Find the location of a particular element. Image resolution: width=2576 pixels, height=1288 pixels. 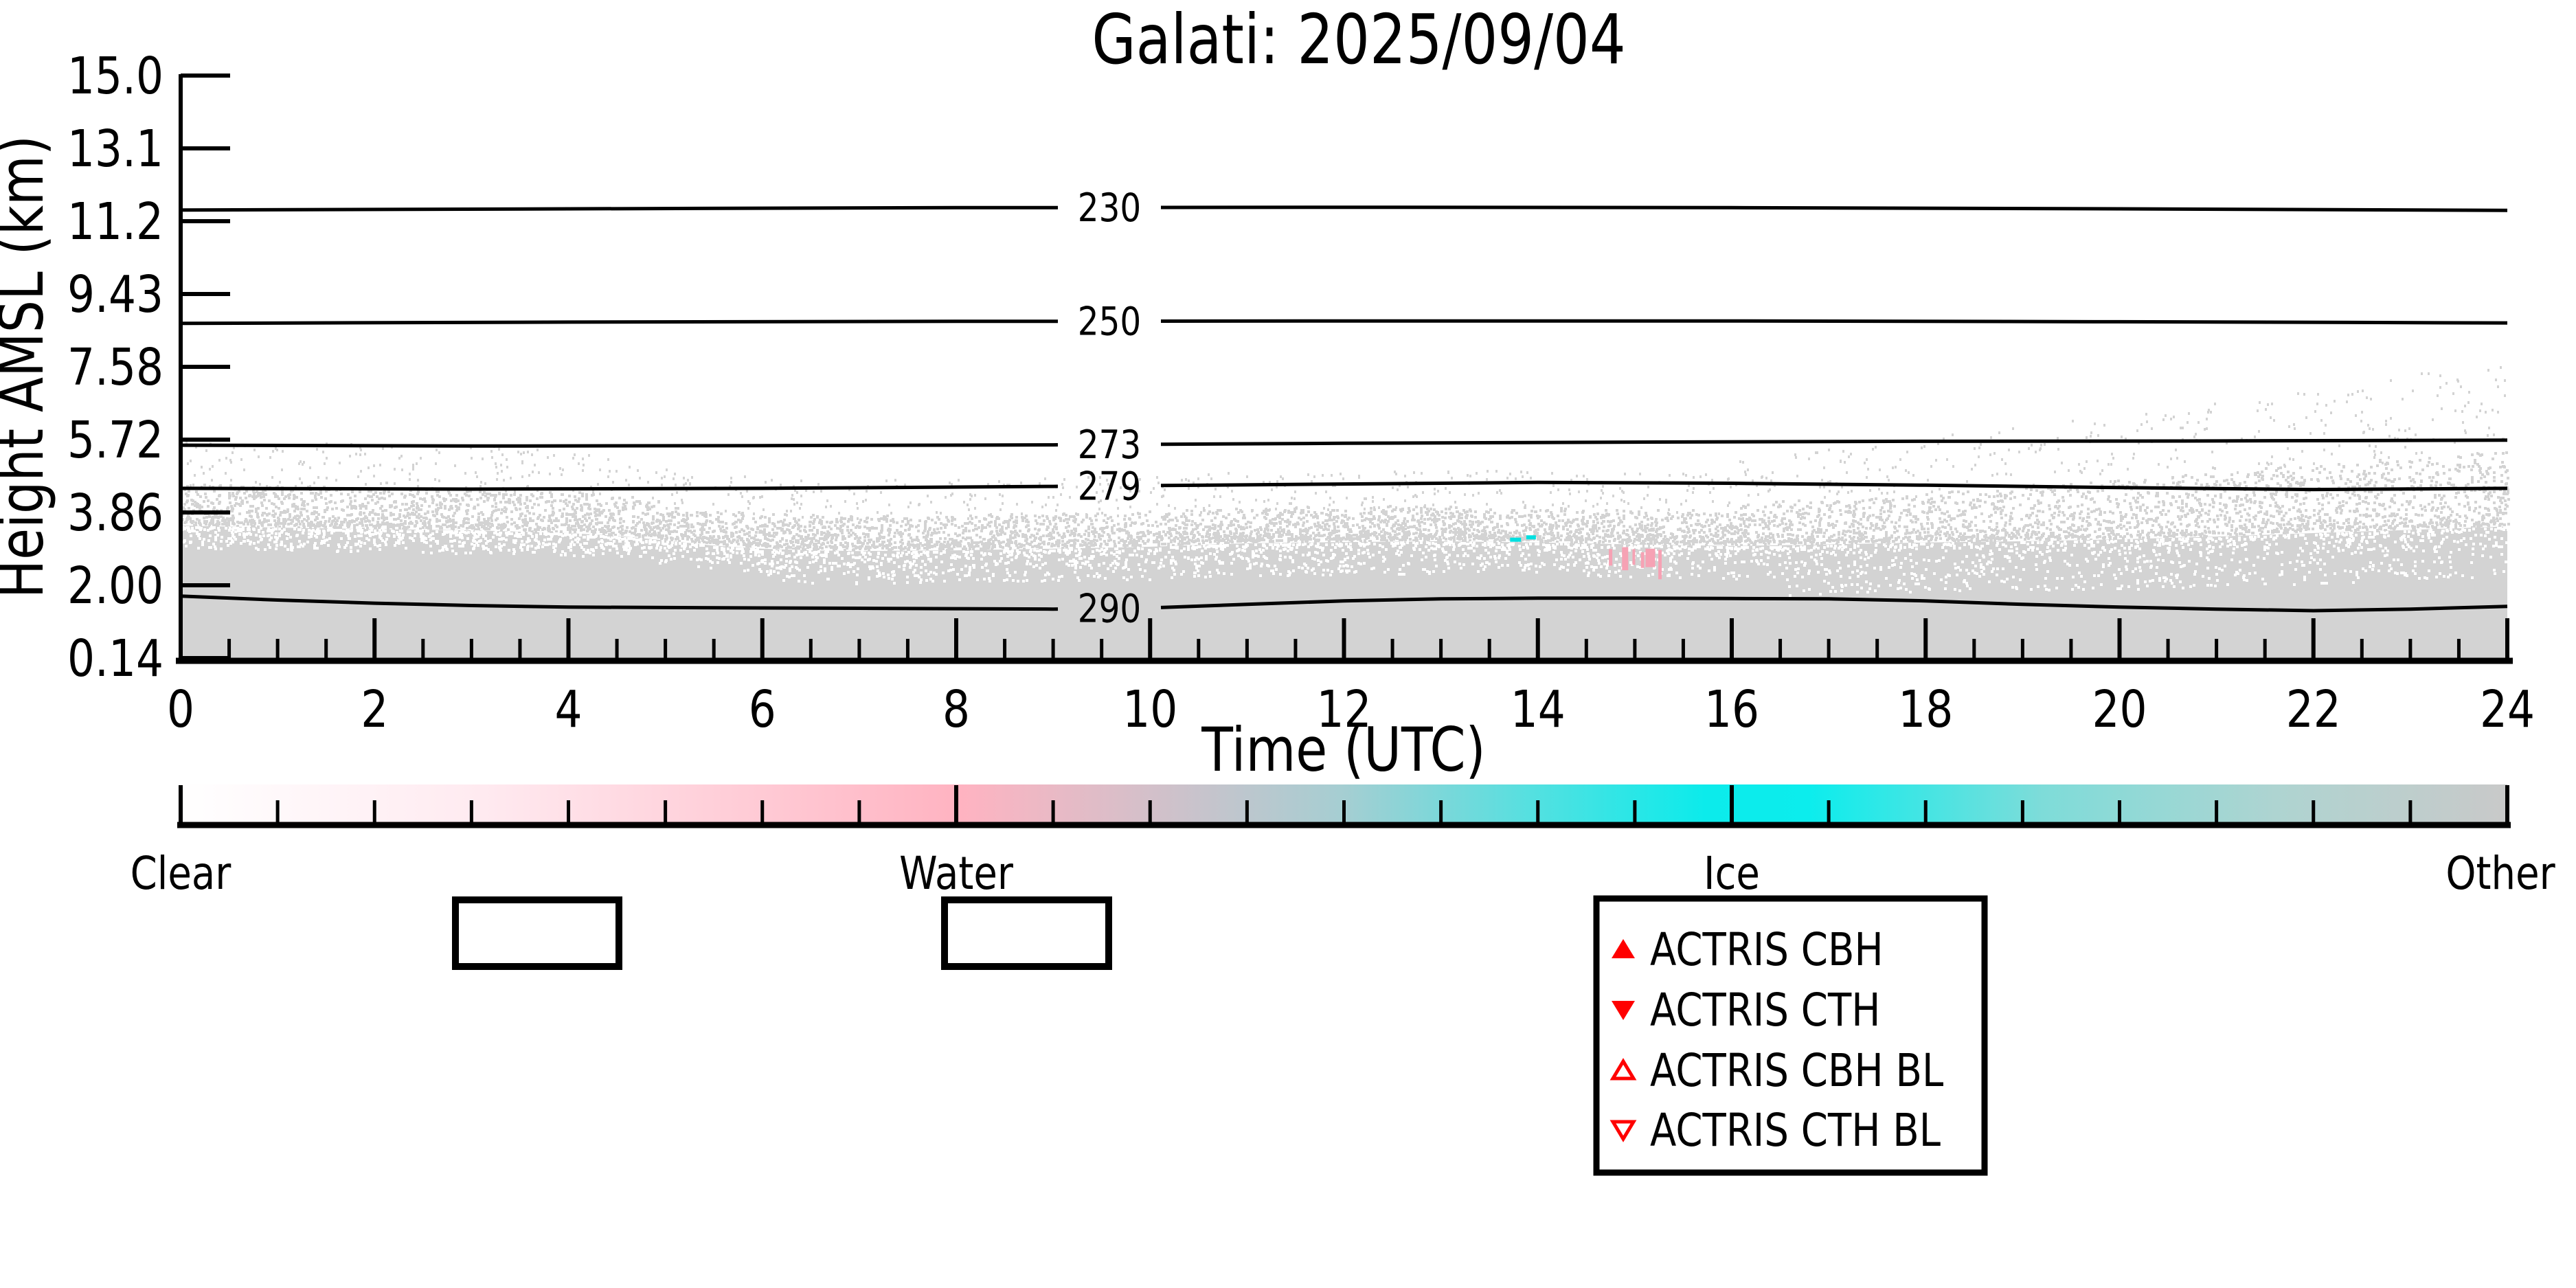

contour-label-273: 273 is located at coordinates (1109, 445).